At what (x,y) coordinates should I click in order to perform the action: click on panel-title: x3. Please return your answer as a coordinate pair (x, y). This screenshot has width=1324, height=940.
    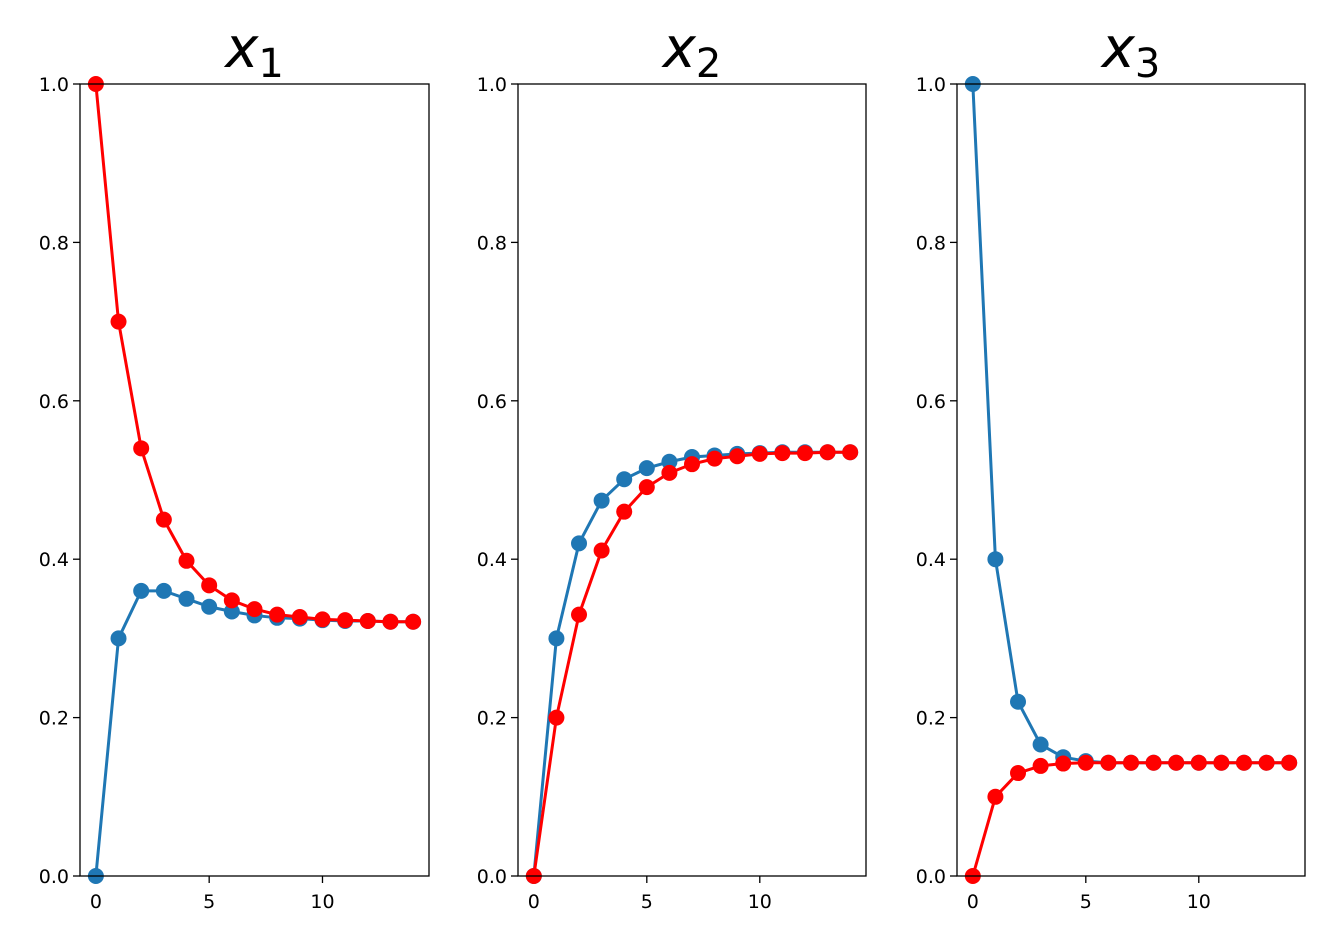
    Looking at the image, I should click on (1130, 51).